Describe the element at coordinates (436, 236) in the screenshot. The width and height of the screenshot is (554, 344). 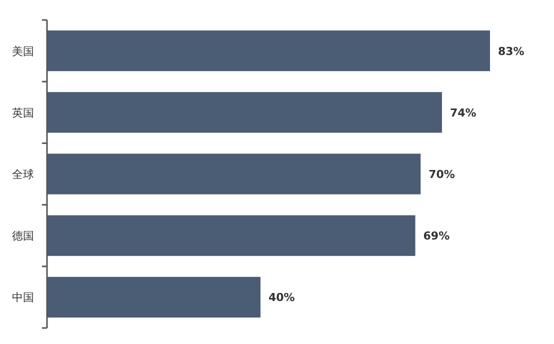
I see `data-label: 69%` at that location.